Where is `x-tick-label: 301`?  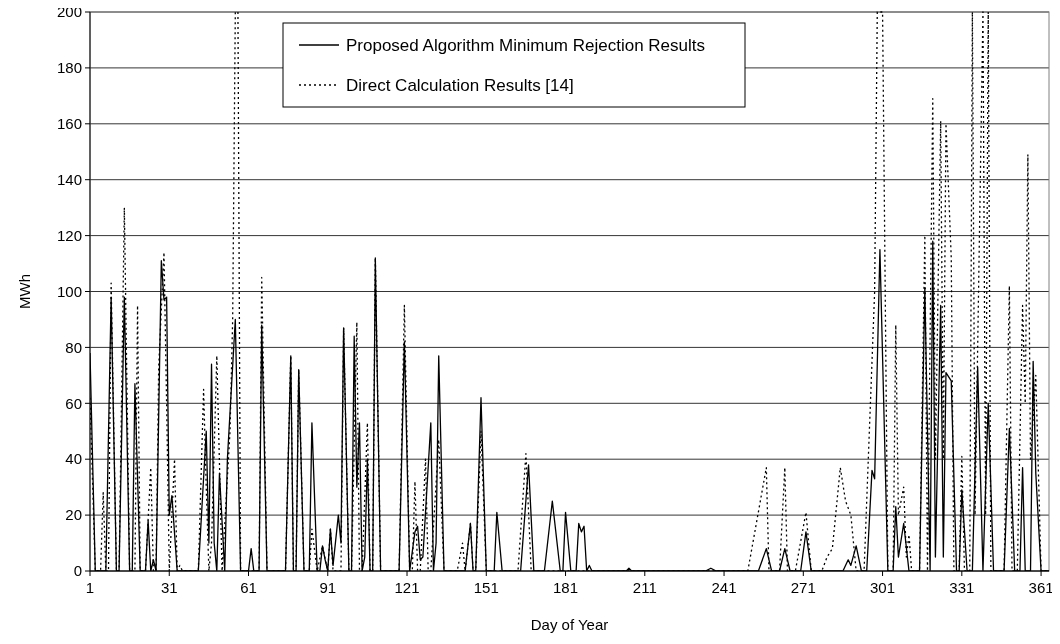
x-tick-label: 301 is located at coordinates (883, 587).